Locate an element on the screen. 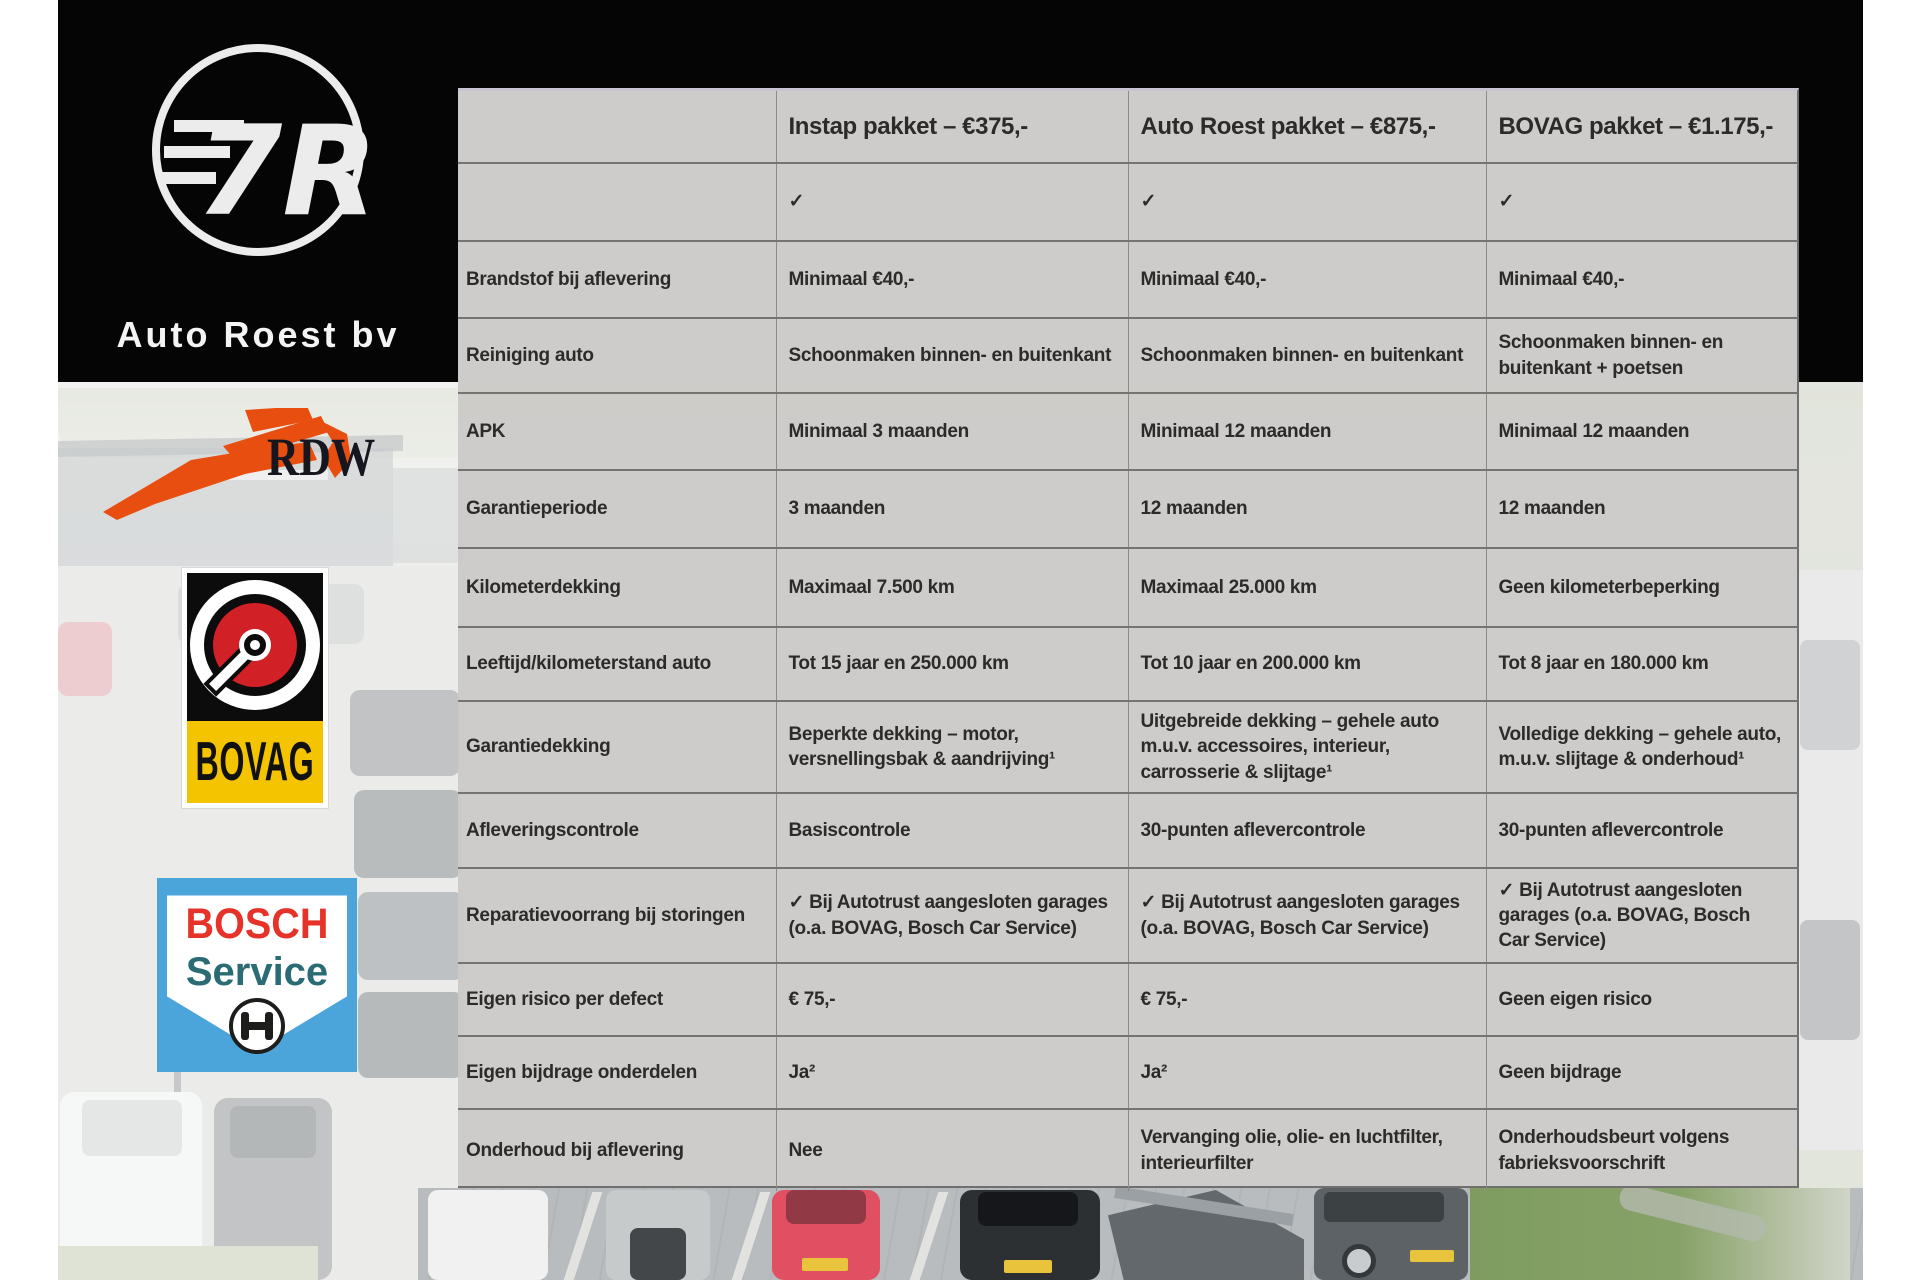 Image resolution: width=1920 pixels, height=1280 pixels. row-label: Reparatievoorrang bij storingen is located at coordinates (617, 915).